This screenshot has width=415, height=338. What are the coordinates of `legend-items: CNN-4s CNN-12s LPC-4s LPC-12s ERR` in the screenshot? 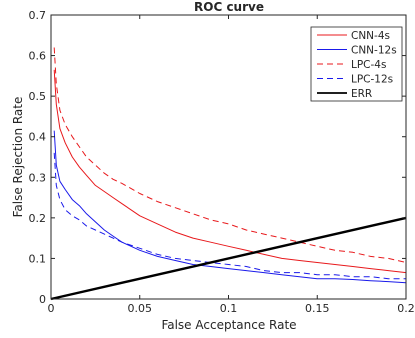 It's located at (357, 65).